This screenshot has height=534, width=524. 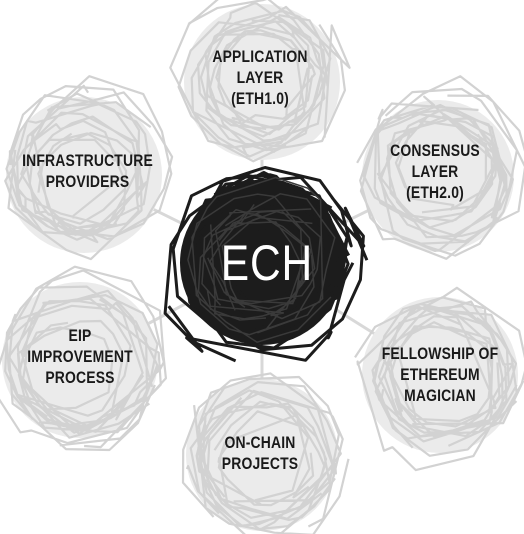 I want to click on center-hub-label: ECH, so click(x=267, y=263).